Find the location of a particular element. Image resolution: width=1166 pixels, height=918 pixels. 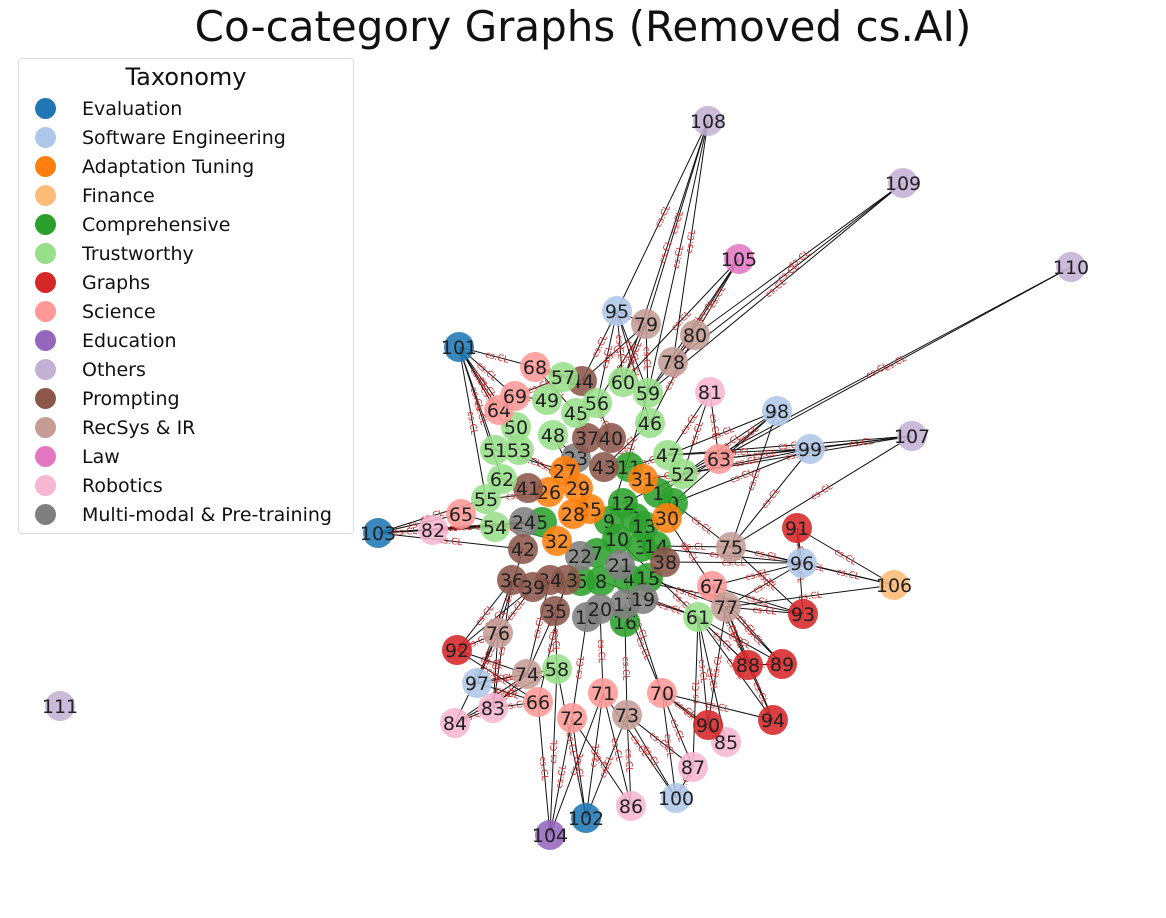

legend-item: Comprehensive is located at coordinates (132, 224).